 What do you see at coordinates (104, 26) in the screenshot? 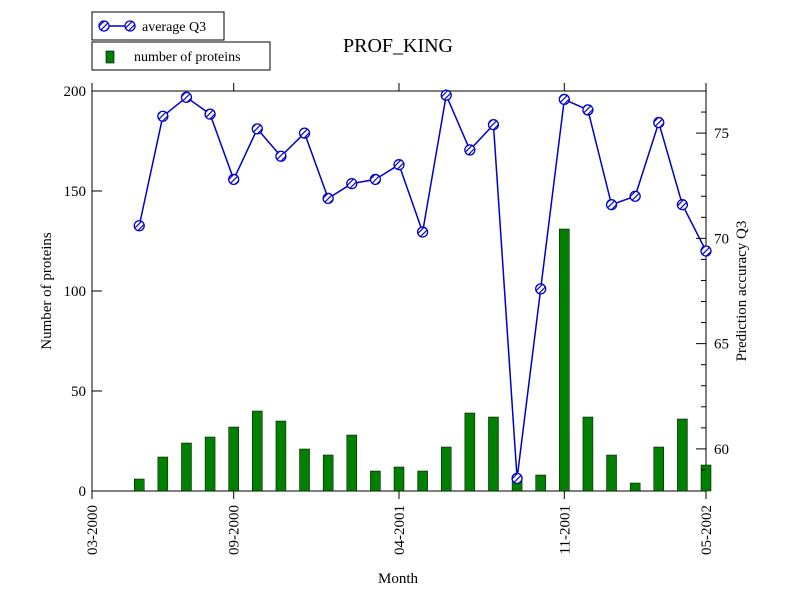
I see `legend-marker-q3` at bounding box center [104, 26].